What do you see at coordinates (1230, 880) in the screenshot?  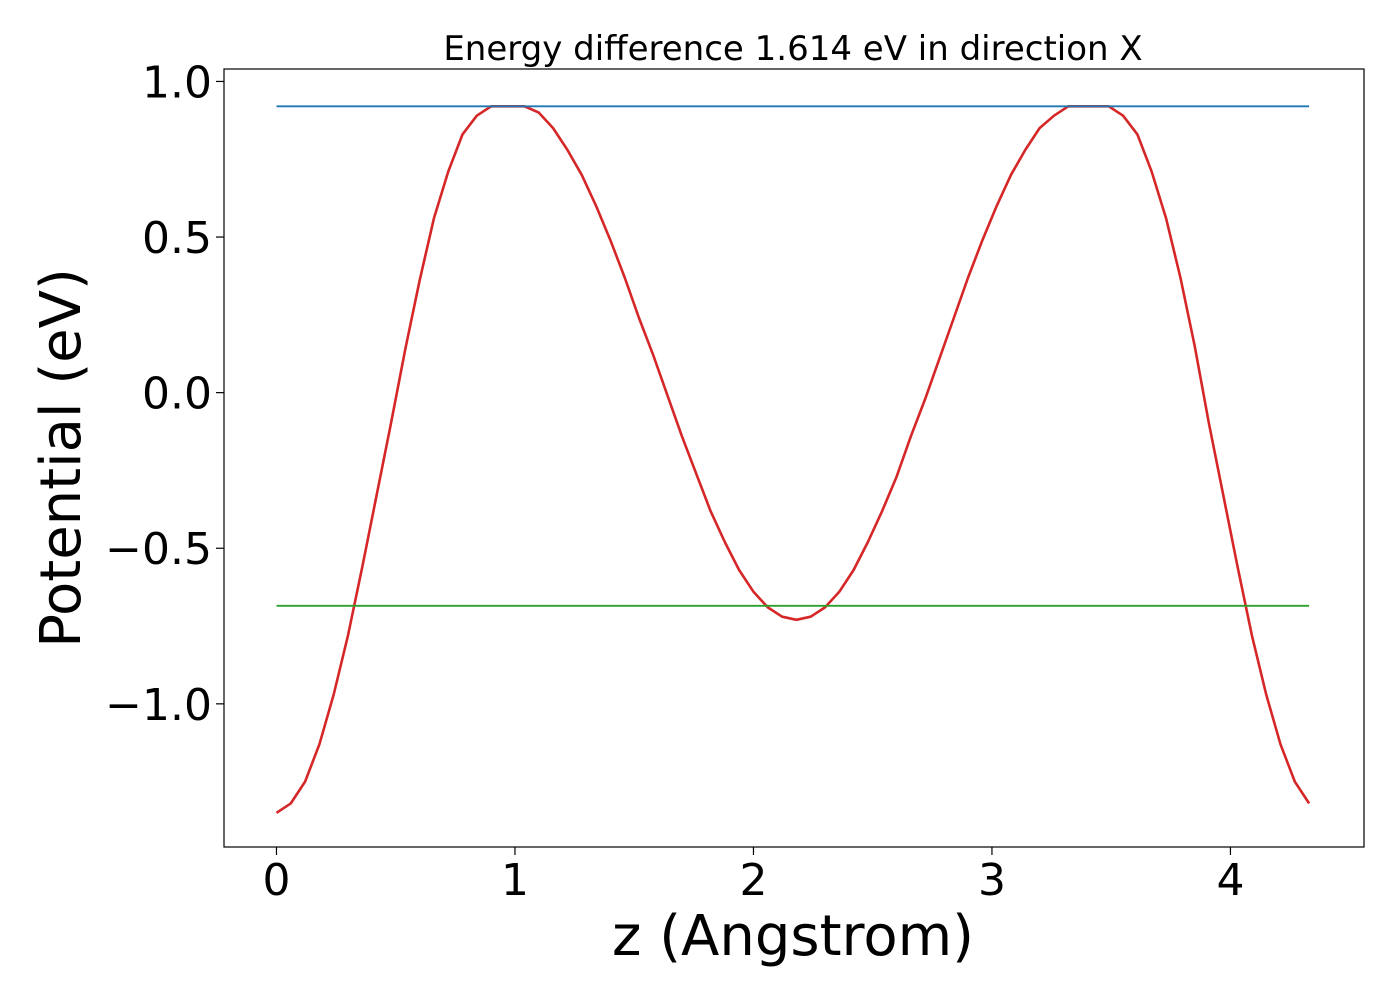 I see `x-tick-label: 4` at bounding box center [1230, 880].